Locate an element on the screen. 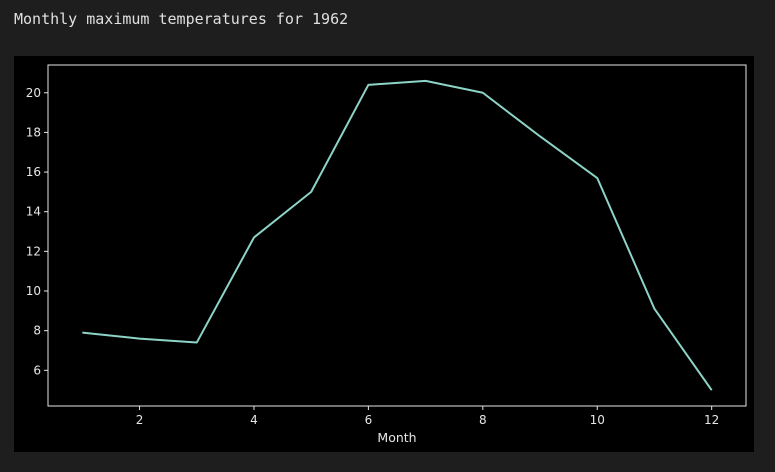 The image size is (775, 472). x-tick-label: 10 is located at coordinates (597, 420).